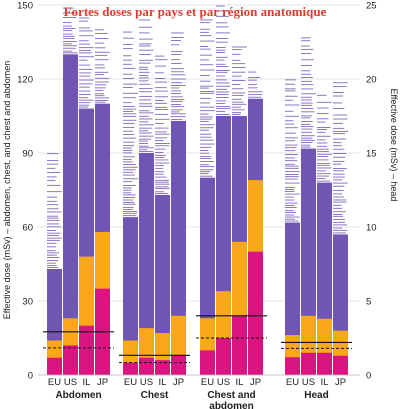 Image resolution: width=400 pixels, height=409 pixels. Describe the element at coordinates (394, 145) in the screenshot. I see `y-axis-label-right: Effective dose (mSv) – head` at that location.